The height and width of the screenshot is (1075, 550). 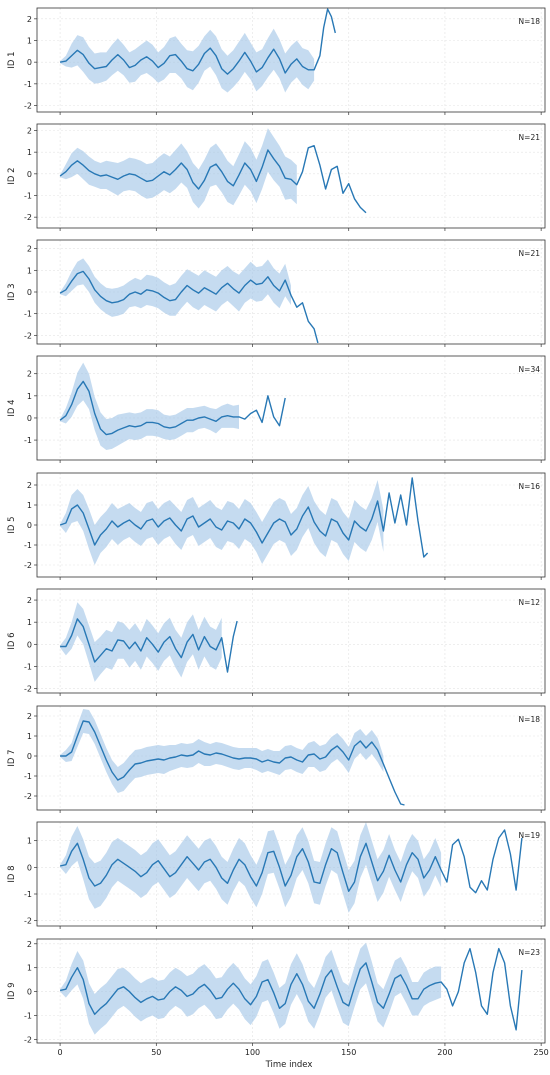 I want to click on sample-size-annotation: N=12, so click(x=530, y=602).